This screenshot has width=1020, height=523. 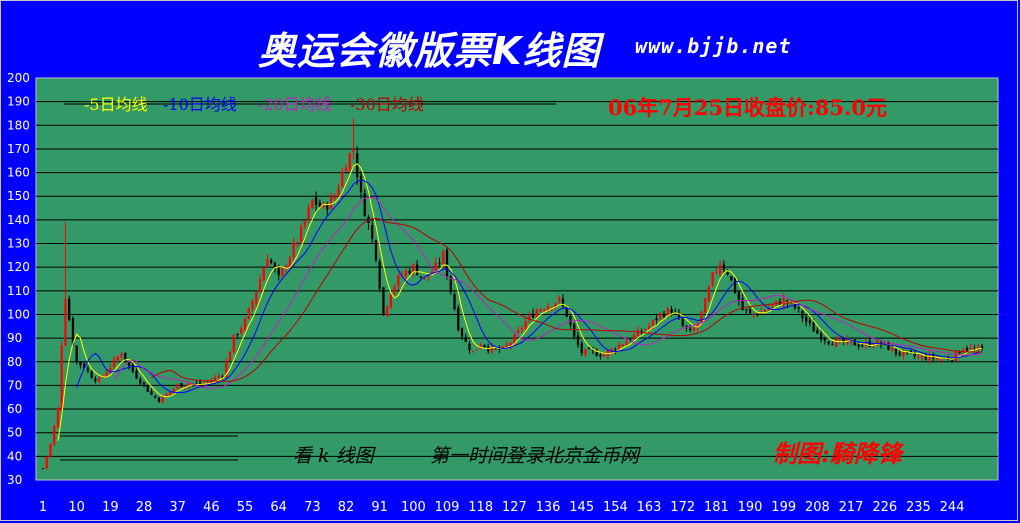 I want to click on x-tick-label: 172, so click(x=682, y=507).